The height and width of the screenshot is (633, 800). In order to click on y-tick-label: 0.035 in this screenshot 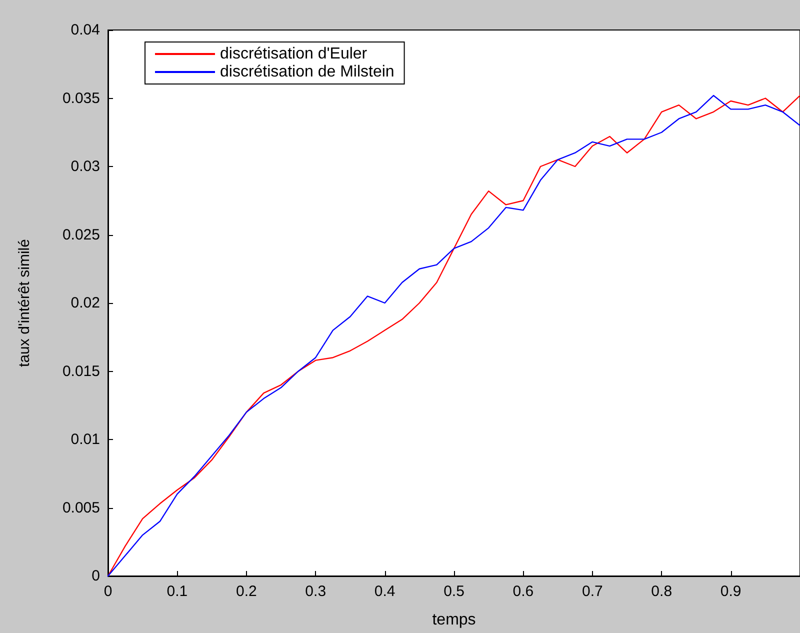, I will do `click(81, 98)`.